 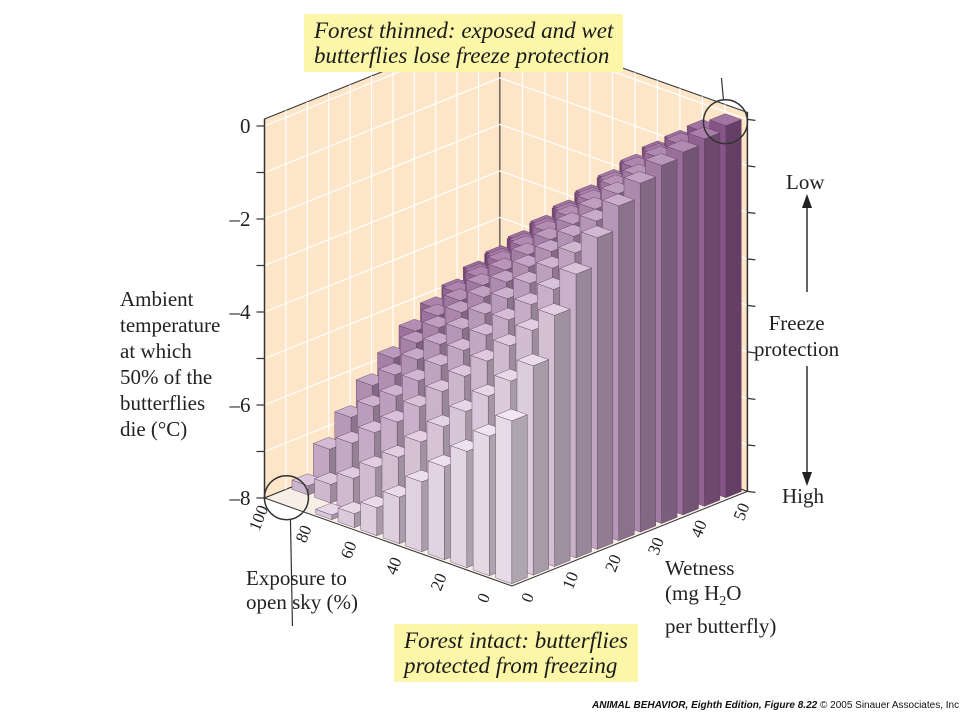 I want to click on x-tick-label: 0, so click(x=483, y=597).